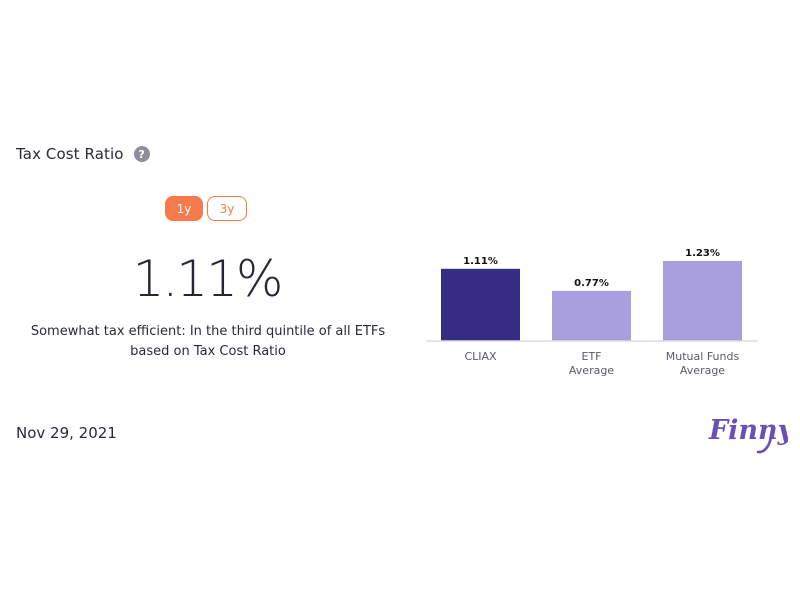  I want to click on toggle-1y-button: 1y, so click(184, 208).